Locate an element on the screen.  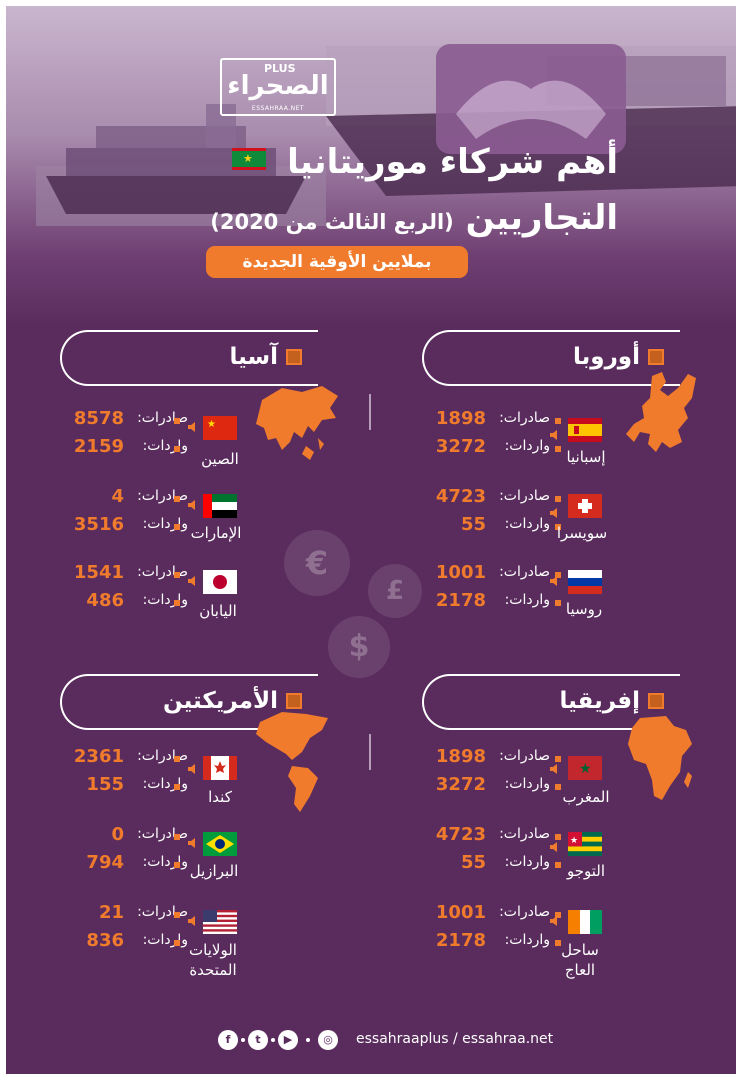
ivory-coast-flag-icon is located at coordinates (585, 922).